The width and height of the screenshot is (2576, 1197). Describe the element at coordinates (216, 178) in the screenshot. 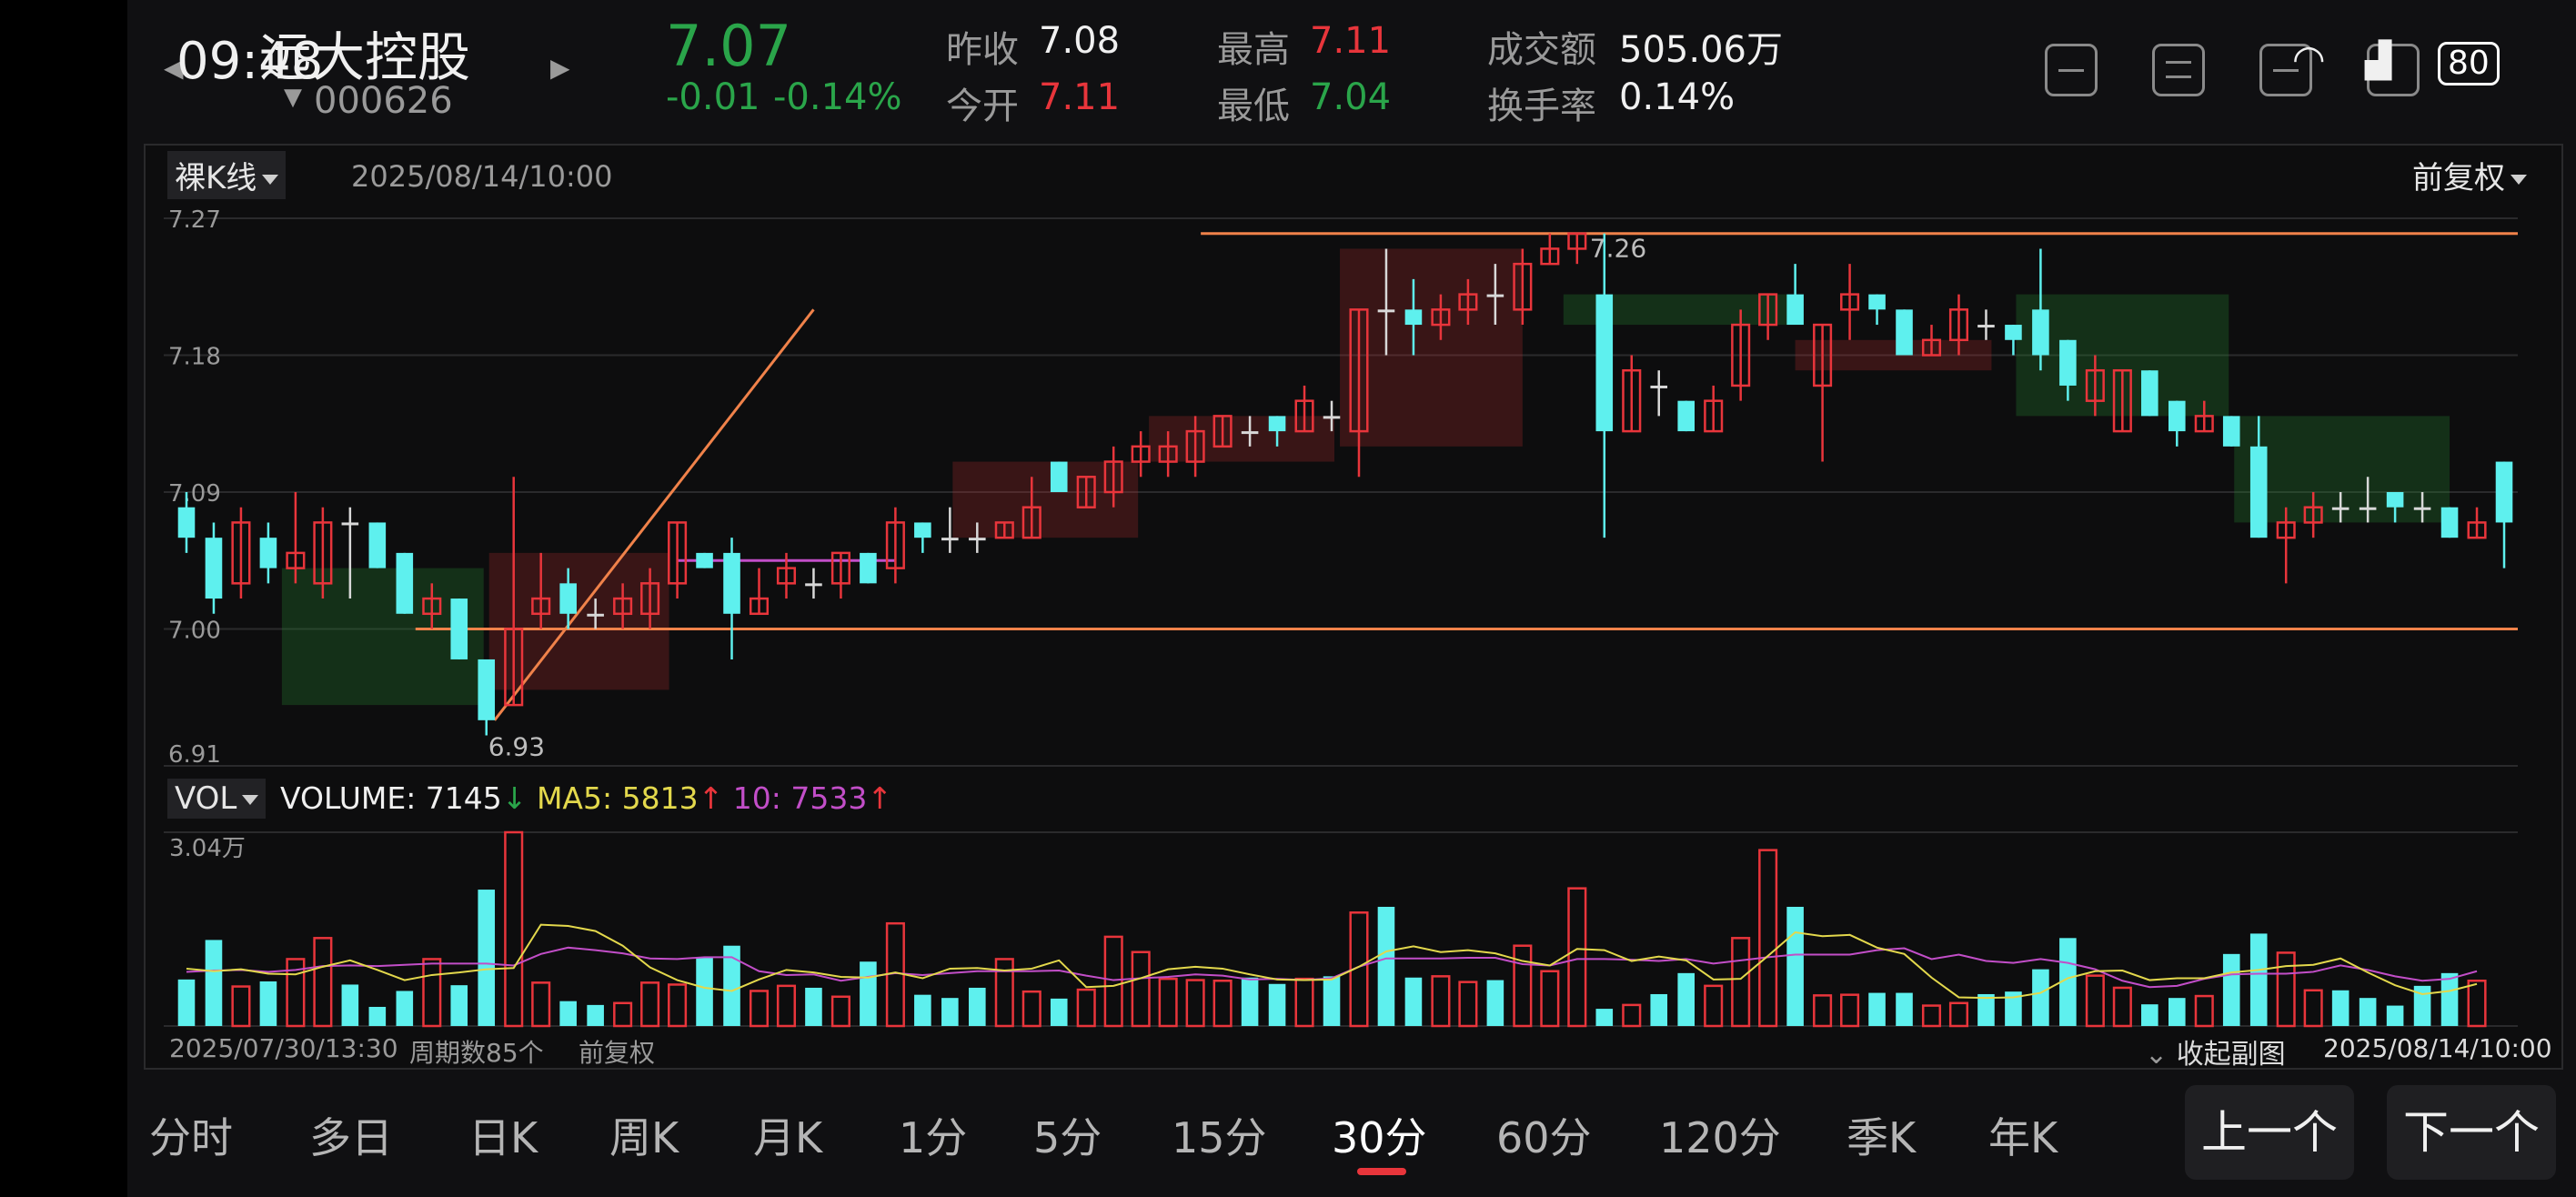

I see `kline-mode-label: 裸K线` at that location.